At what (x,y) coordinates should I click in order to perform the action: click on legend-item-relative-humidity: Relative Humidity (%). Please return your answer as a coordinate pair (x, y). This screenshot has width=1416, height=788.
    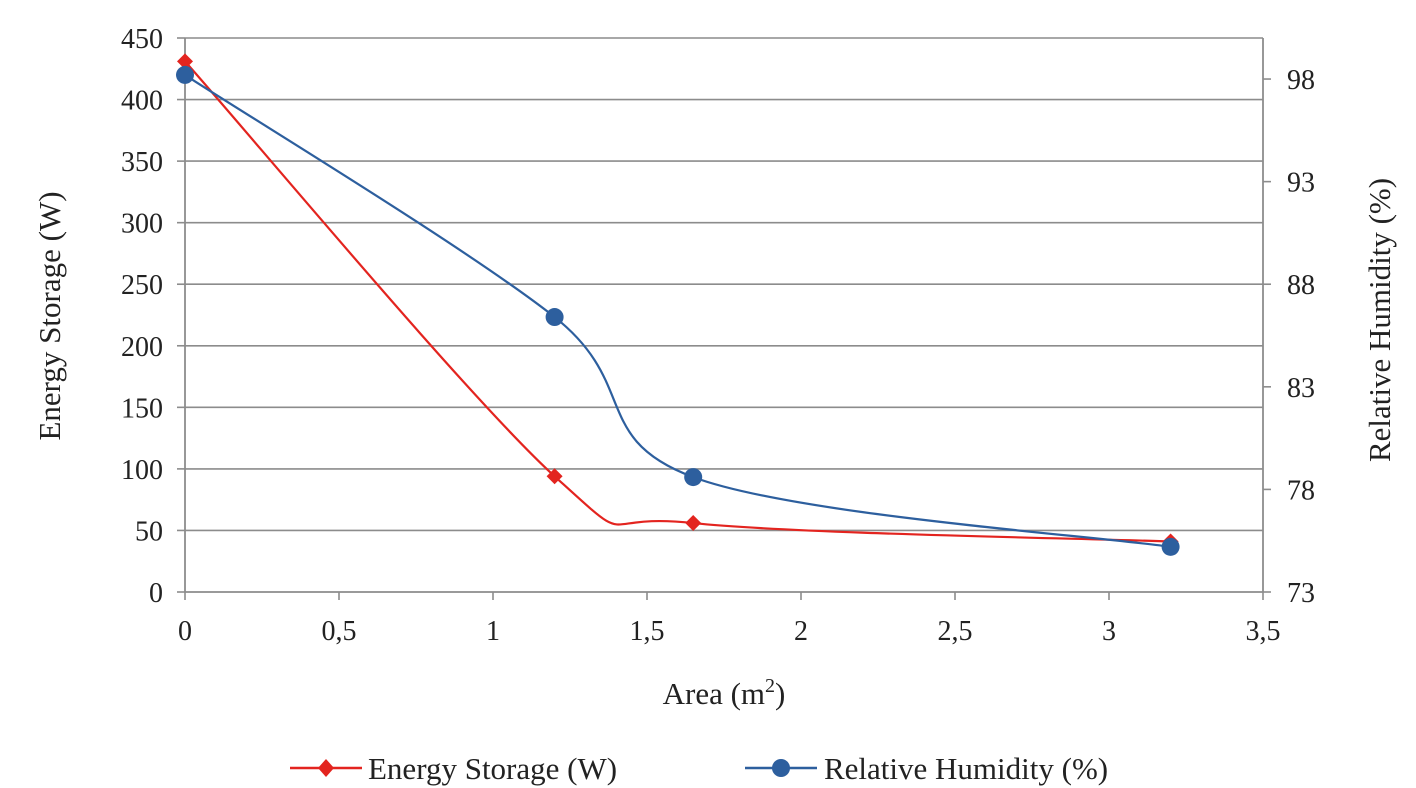
    Looking at the image, I should click on (926, 768).